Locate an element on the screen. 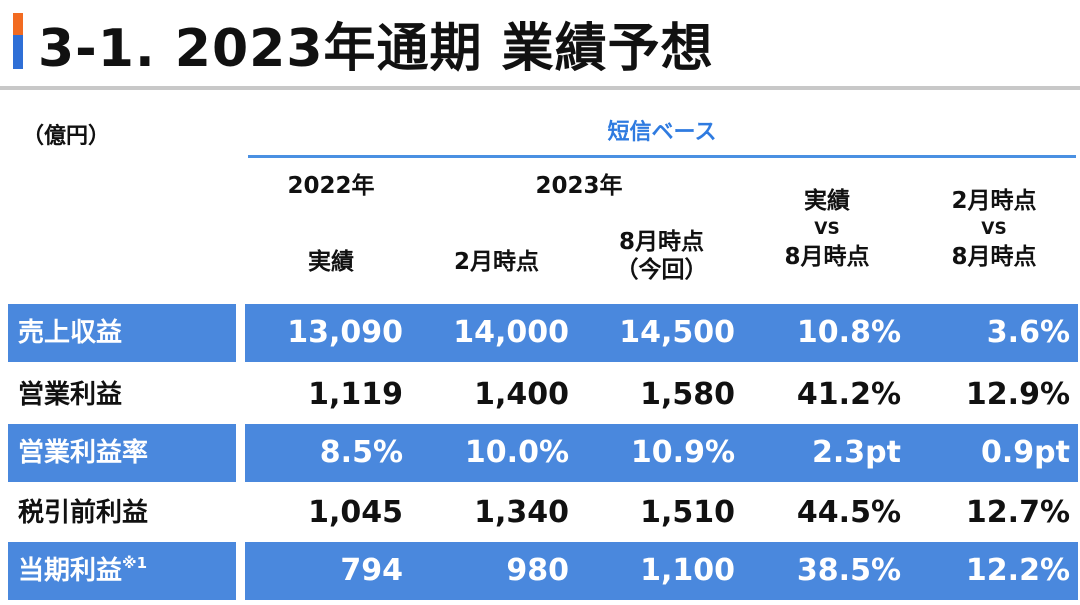 This screenshot has height=605, width=1080. cell-2022-actual: 13,090 is located at coordinates (328, 333).